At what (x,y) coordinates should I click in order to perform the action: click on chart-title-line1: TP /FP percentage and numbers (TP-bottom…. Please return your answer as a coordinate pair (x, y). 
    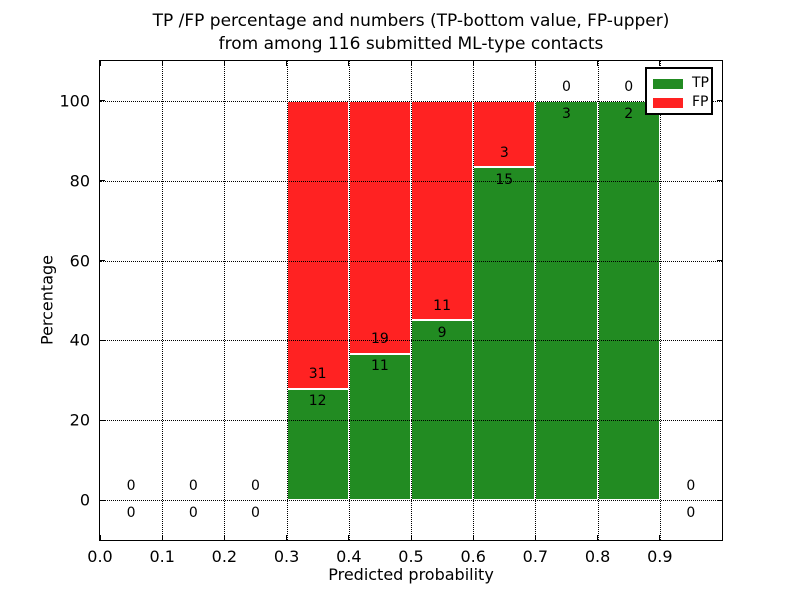
    Looking at the image, I should click on (411, 21).